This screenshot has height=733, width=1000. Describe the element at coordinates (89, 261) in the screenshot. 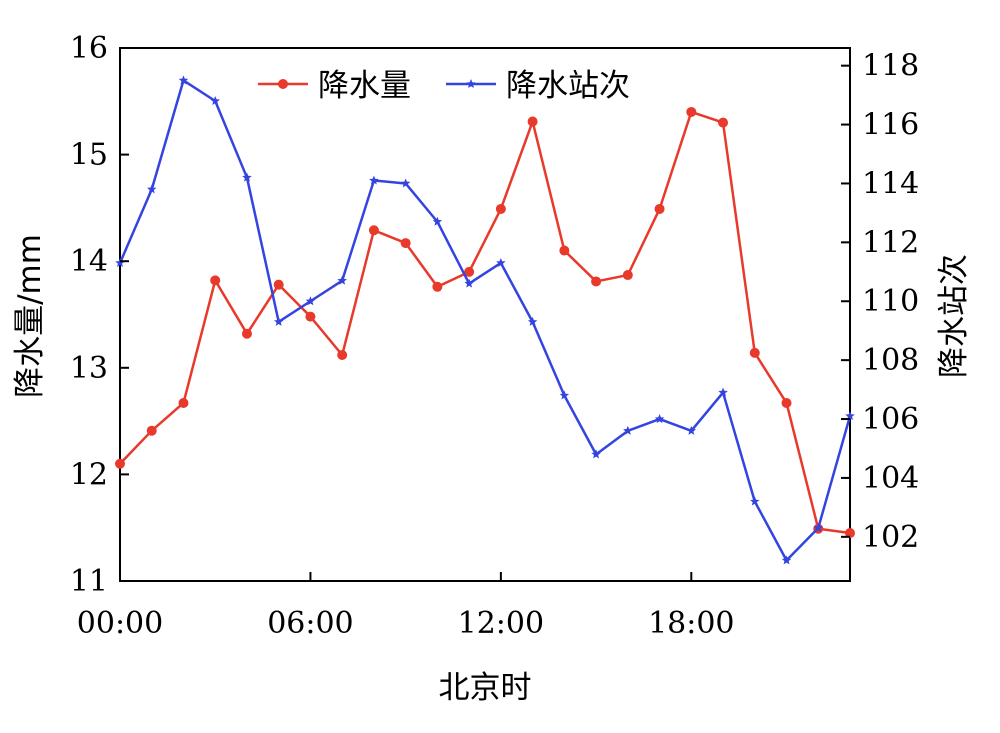

I see `y-left-tick-label: 14` at that location.